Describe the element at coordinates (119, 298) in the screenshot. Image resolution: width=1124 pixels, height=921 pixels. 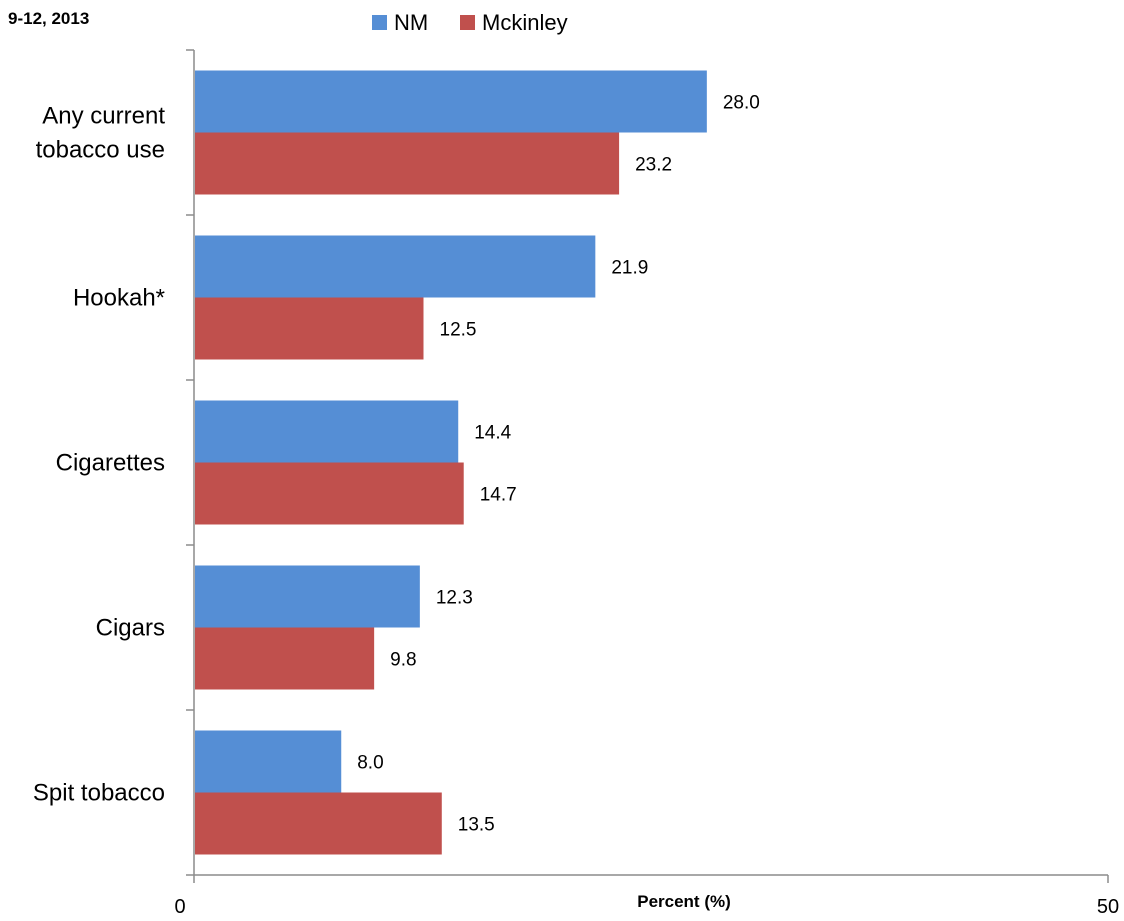
I see `category-label: Hookah*` at that location.